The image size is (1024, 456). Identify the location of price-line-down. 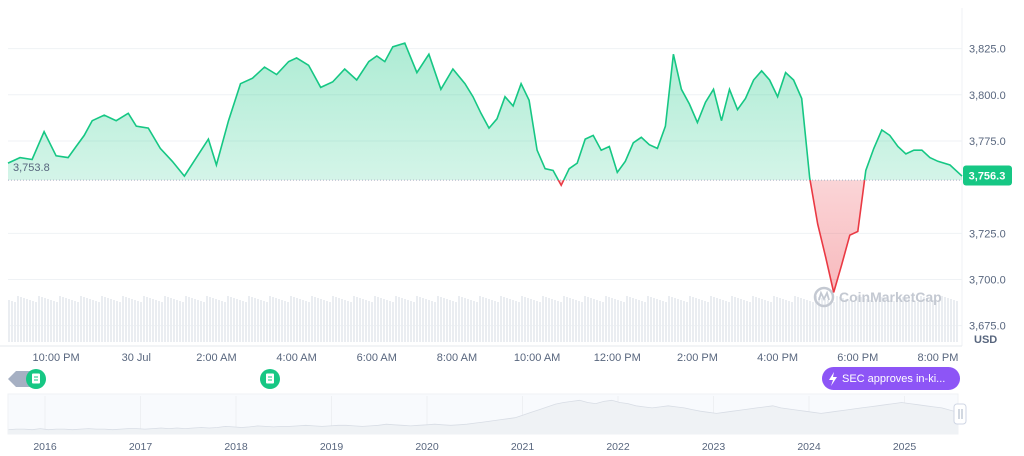
(711, 236).